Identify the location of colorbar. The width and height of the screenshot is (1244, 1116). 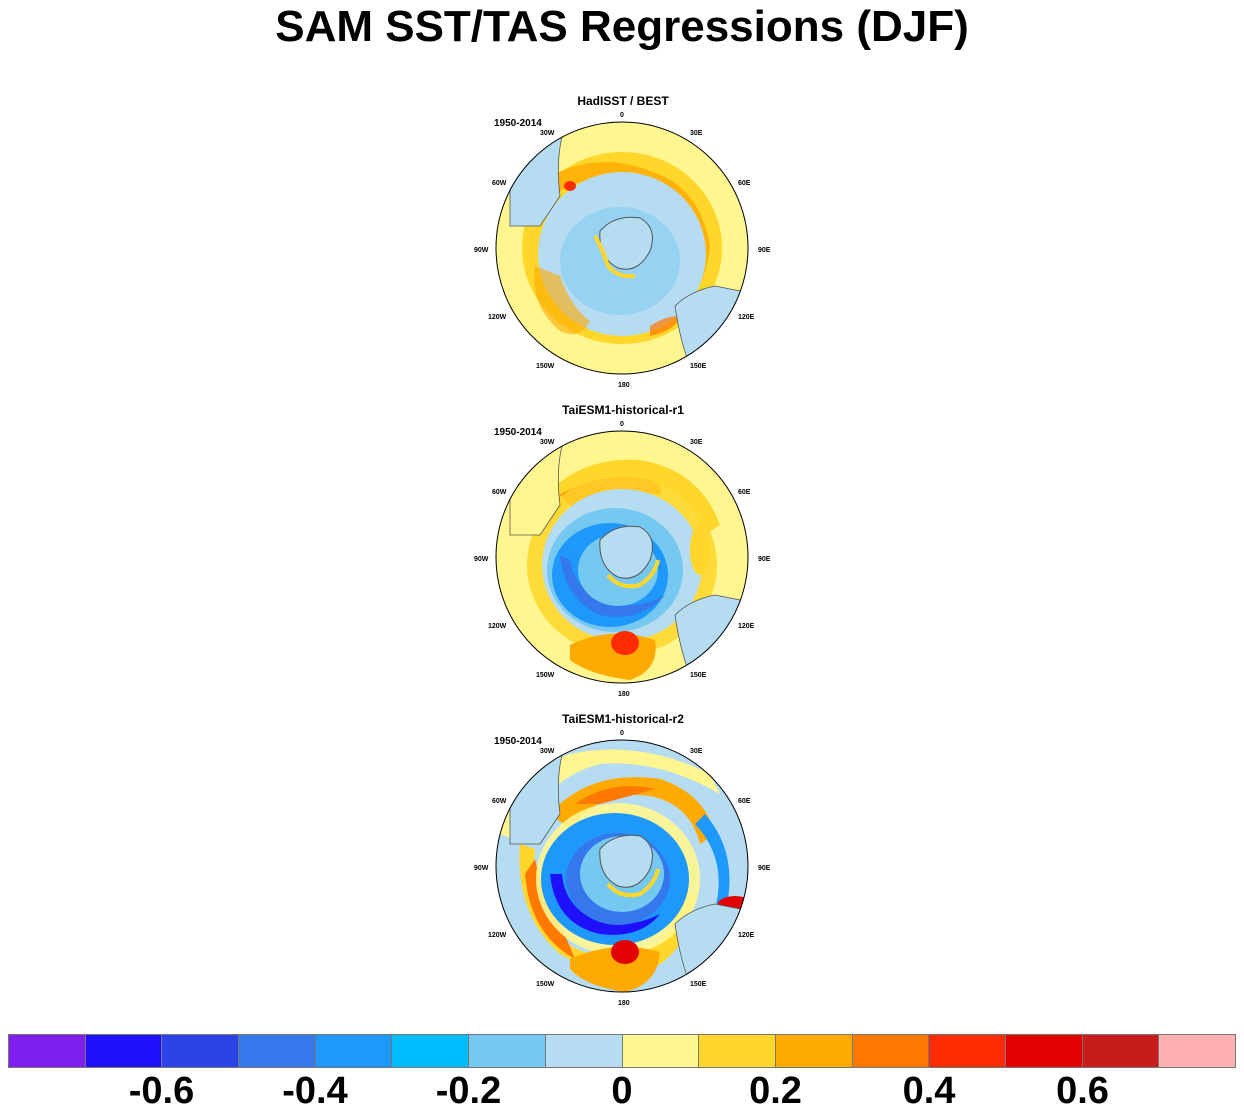
(622, 1051).